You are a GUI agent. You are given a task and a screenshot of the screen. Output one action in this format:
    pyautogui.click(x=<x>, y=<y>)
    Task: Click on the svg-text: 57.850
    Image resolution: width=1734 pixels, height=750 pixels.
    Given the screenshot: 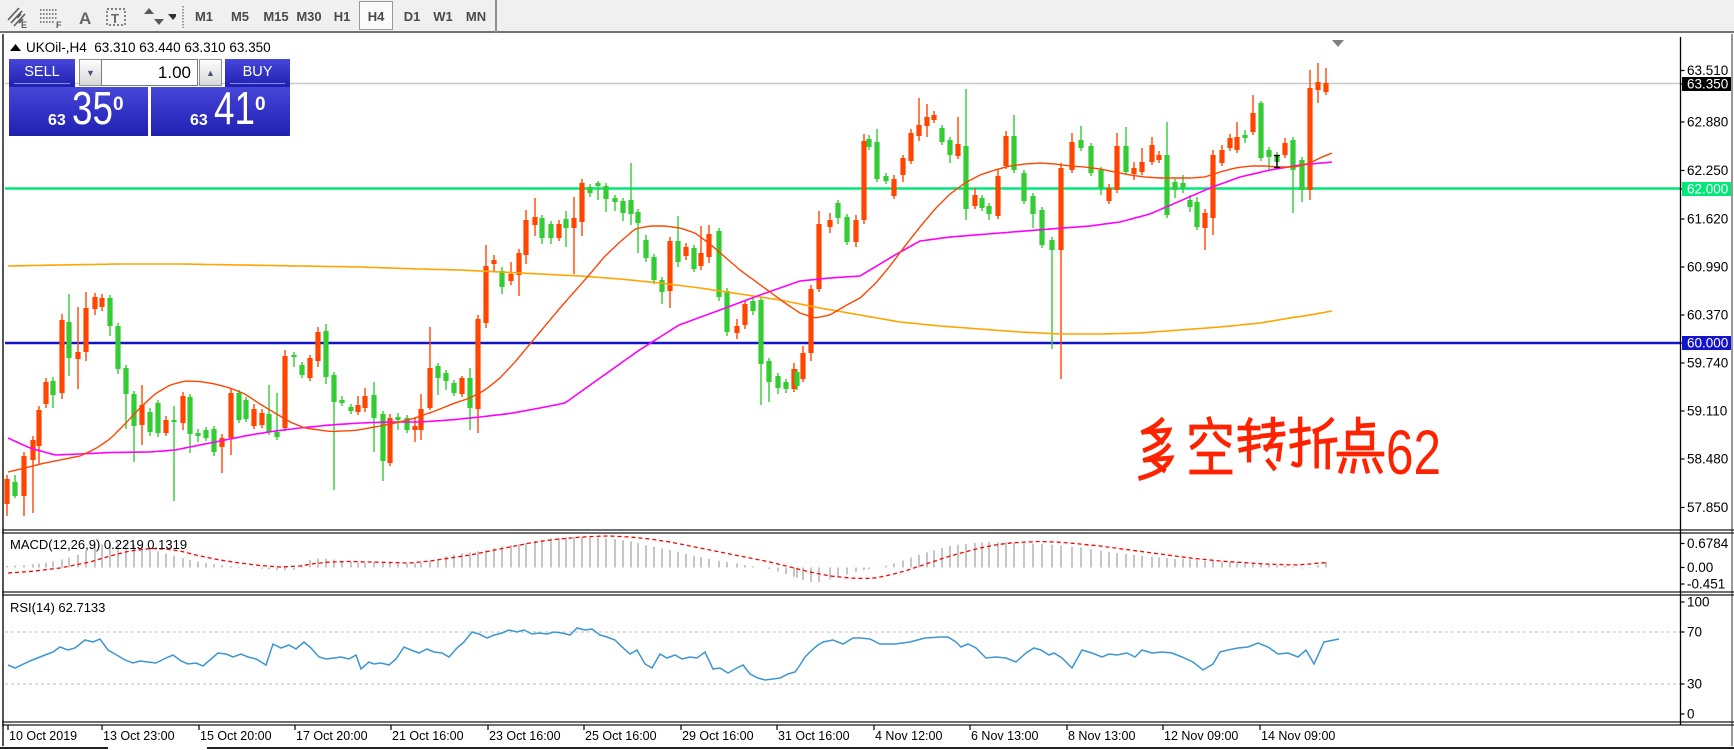 What is the action you would take?
    pyautogui.click(x=1707, y=507)
    